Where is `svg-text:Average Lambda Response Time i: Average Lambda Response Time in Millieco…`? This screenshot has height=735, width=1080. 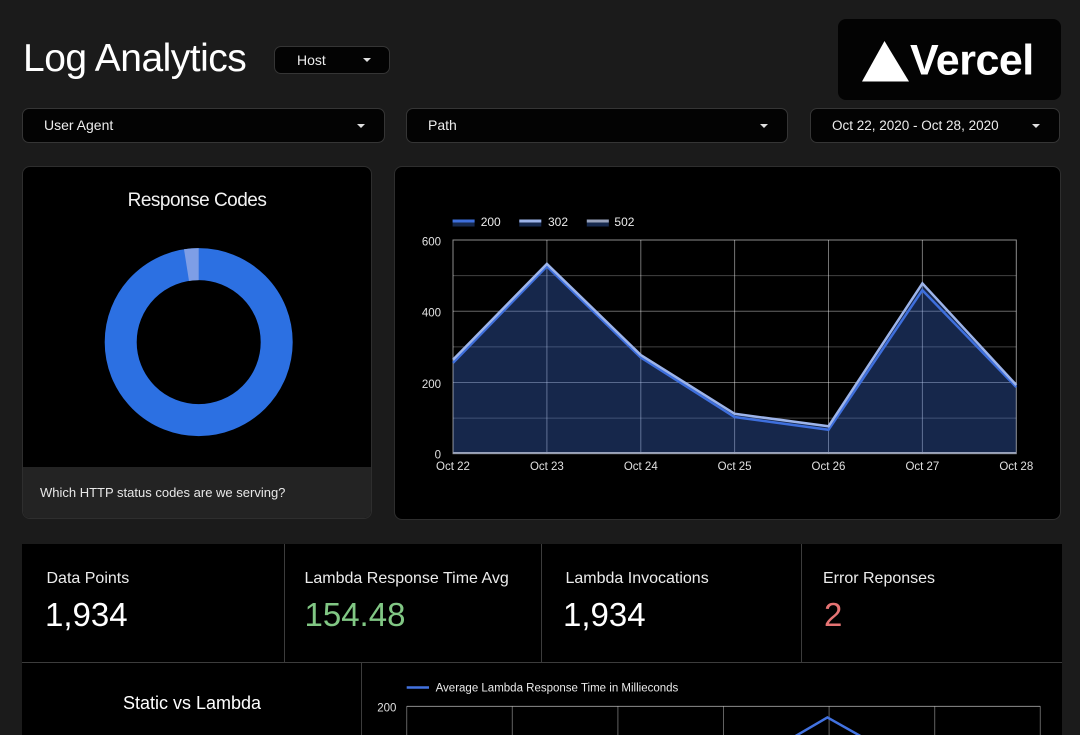
svg-text:Average Lambda Response Time i: Average Lambda Response Time in Millieco… is located at coordinates (557, 689).